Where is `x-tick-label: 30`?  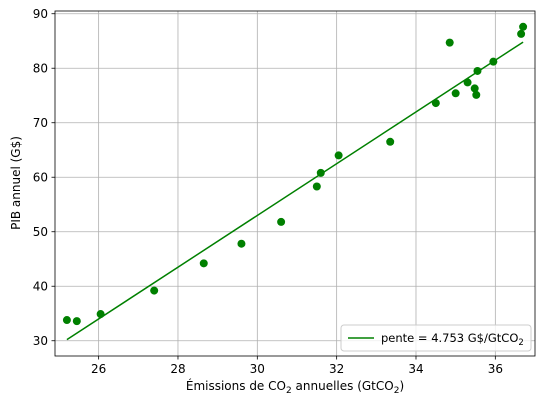 x-tick-label: 30 is located at coordinates (257, 369).